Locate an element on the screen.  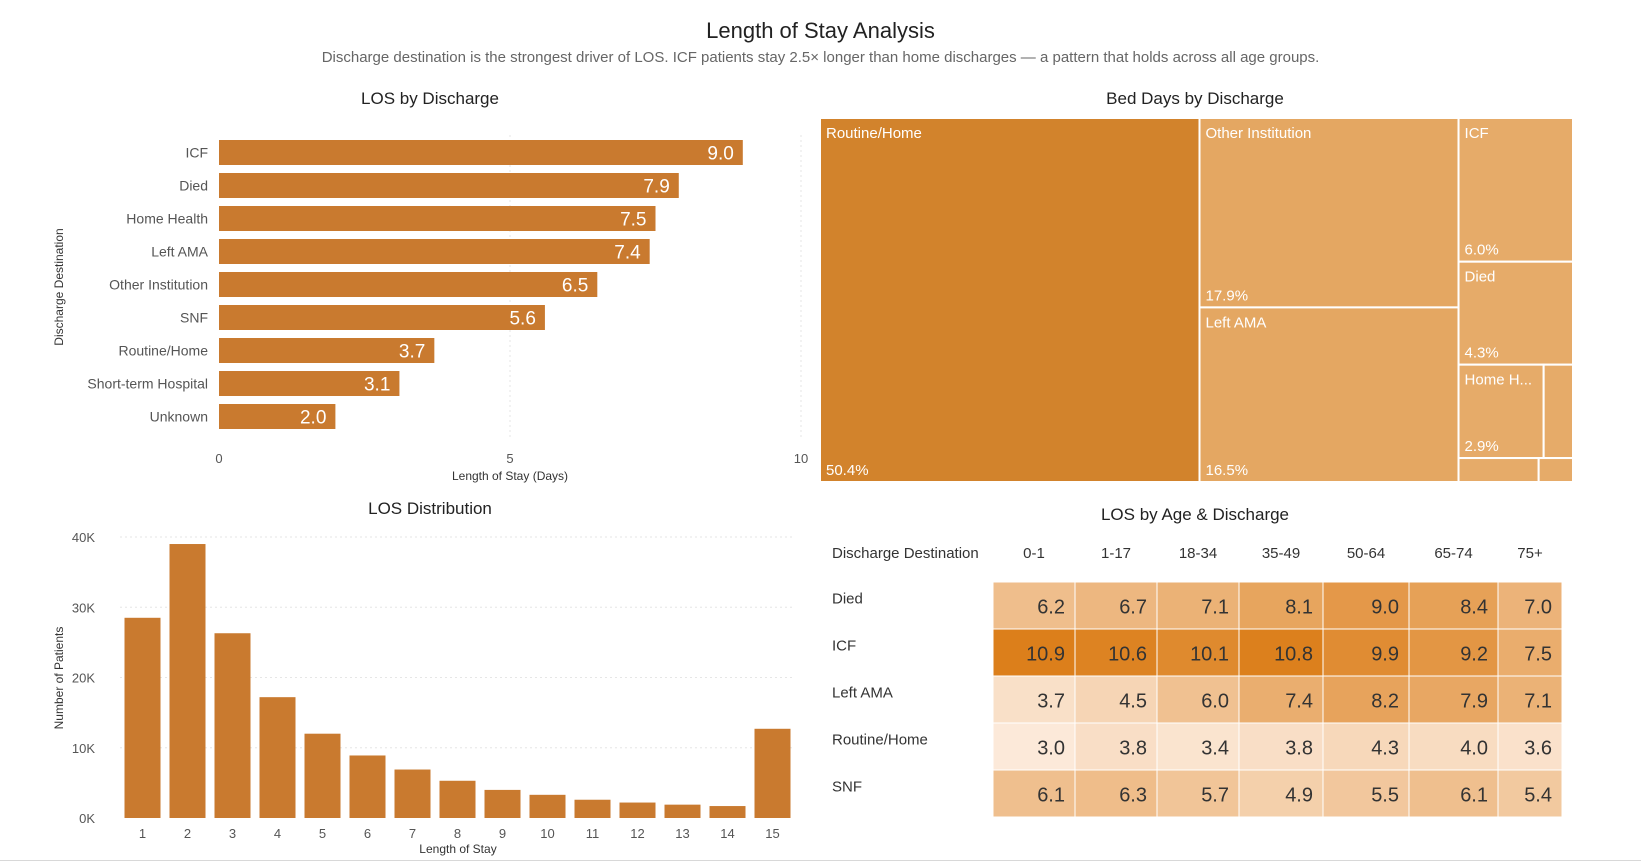
treemap-value: 2.9% is located at coordinates (1482, 446).